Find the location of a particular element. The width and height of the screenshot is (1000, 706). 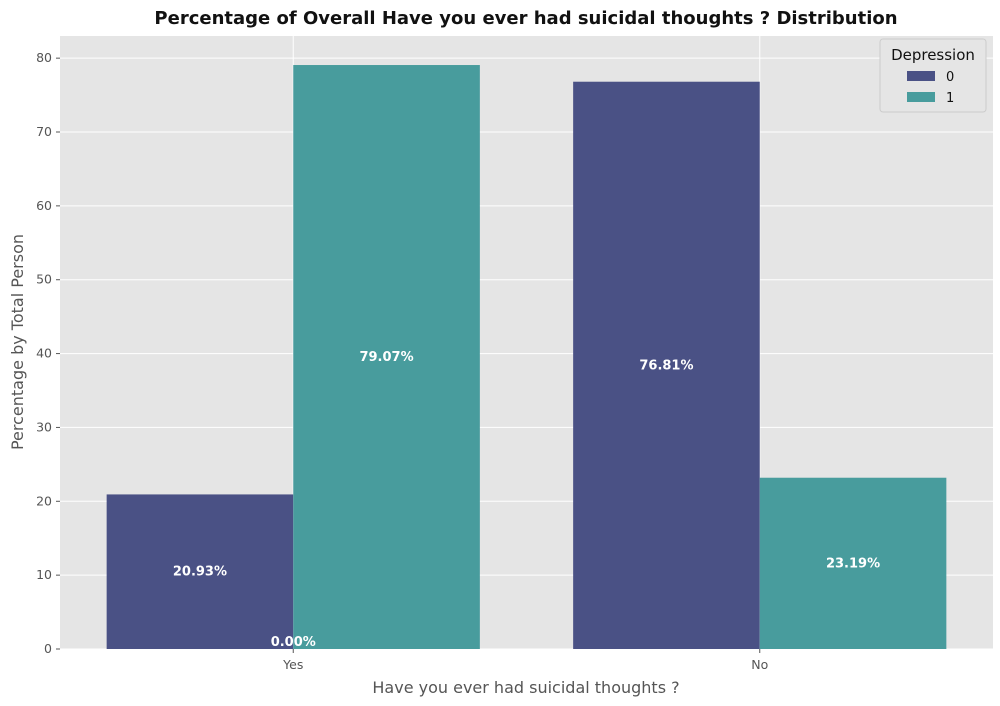

y-tick-label: 70 is located at coordinates (44, 131).